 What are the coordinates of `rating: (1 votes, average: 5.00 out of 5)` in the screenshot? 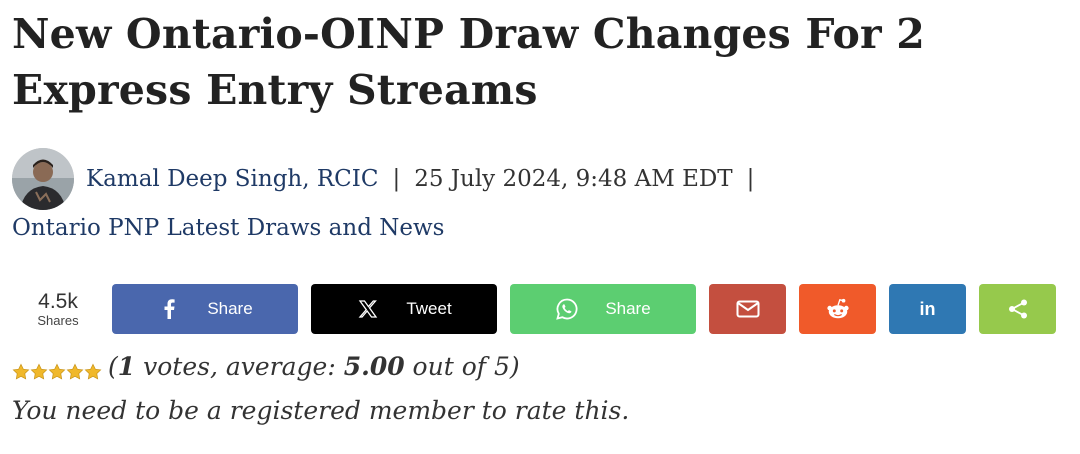 It's located at (266, 366).